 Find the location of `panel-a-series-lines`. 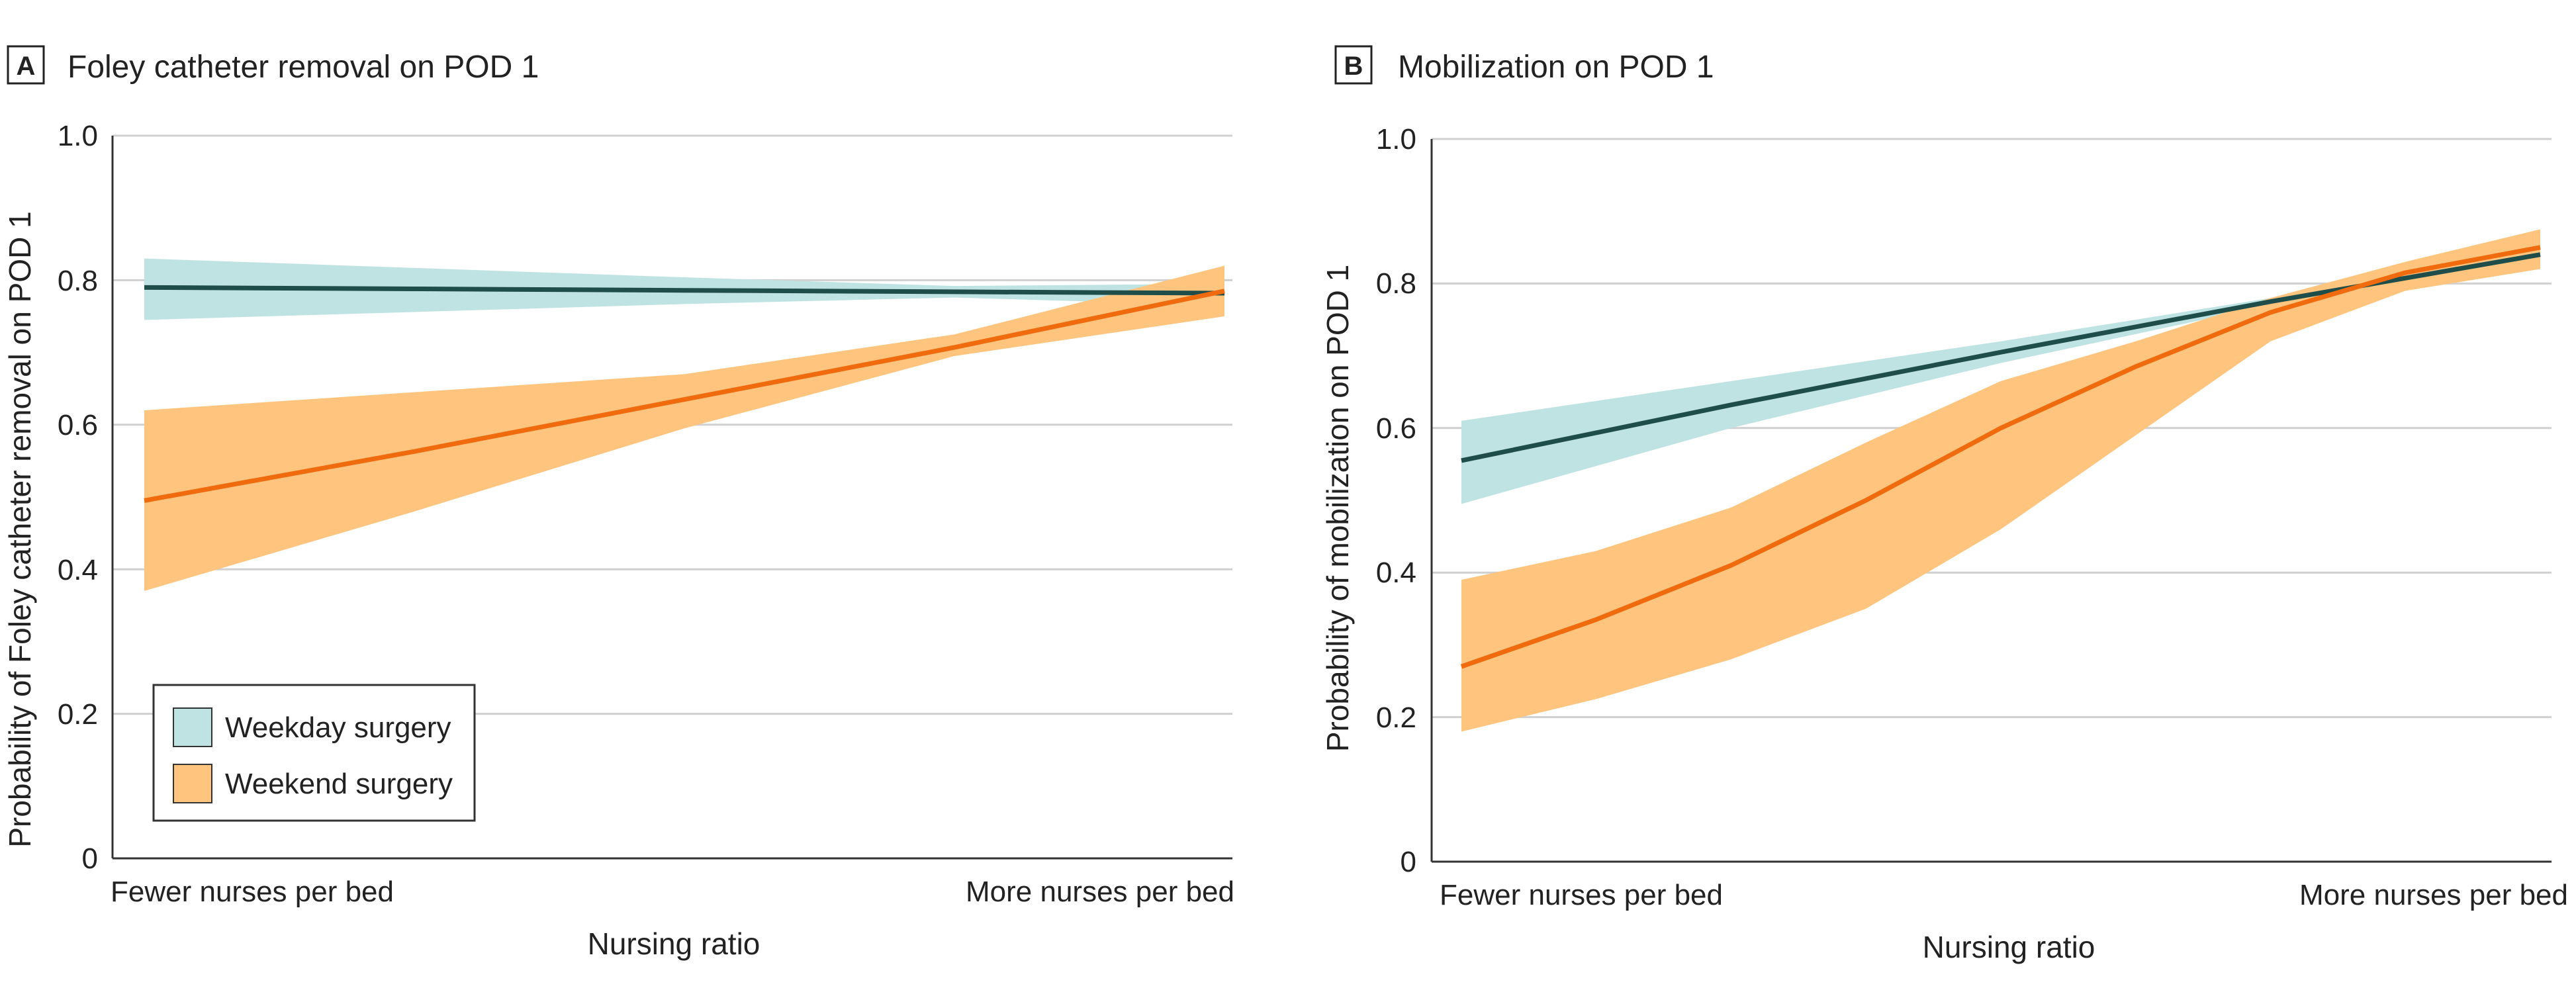

panel-a-series-lines is located at coordinates (685, 394).